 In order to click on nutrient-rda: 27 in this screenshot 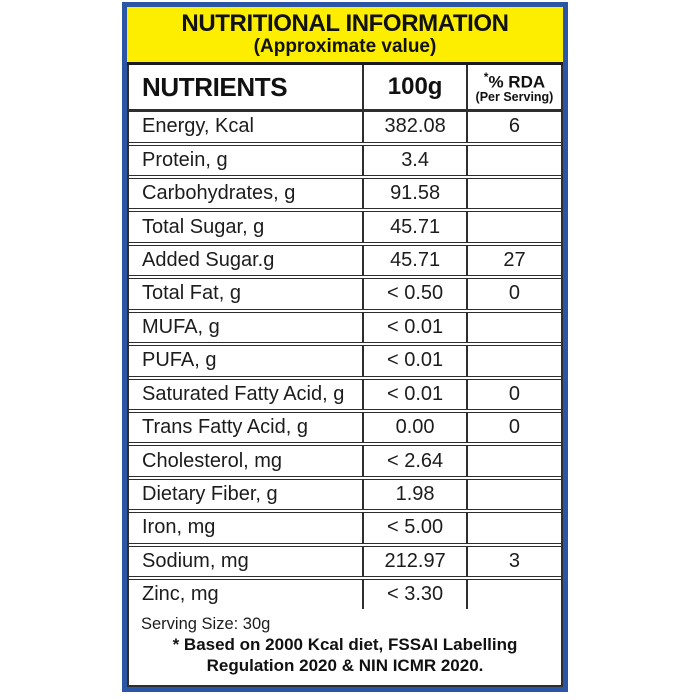, I will do `click(513, 260)`.